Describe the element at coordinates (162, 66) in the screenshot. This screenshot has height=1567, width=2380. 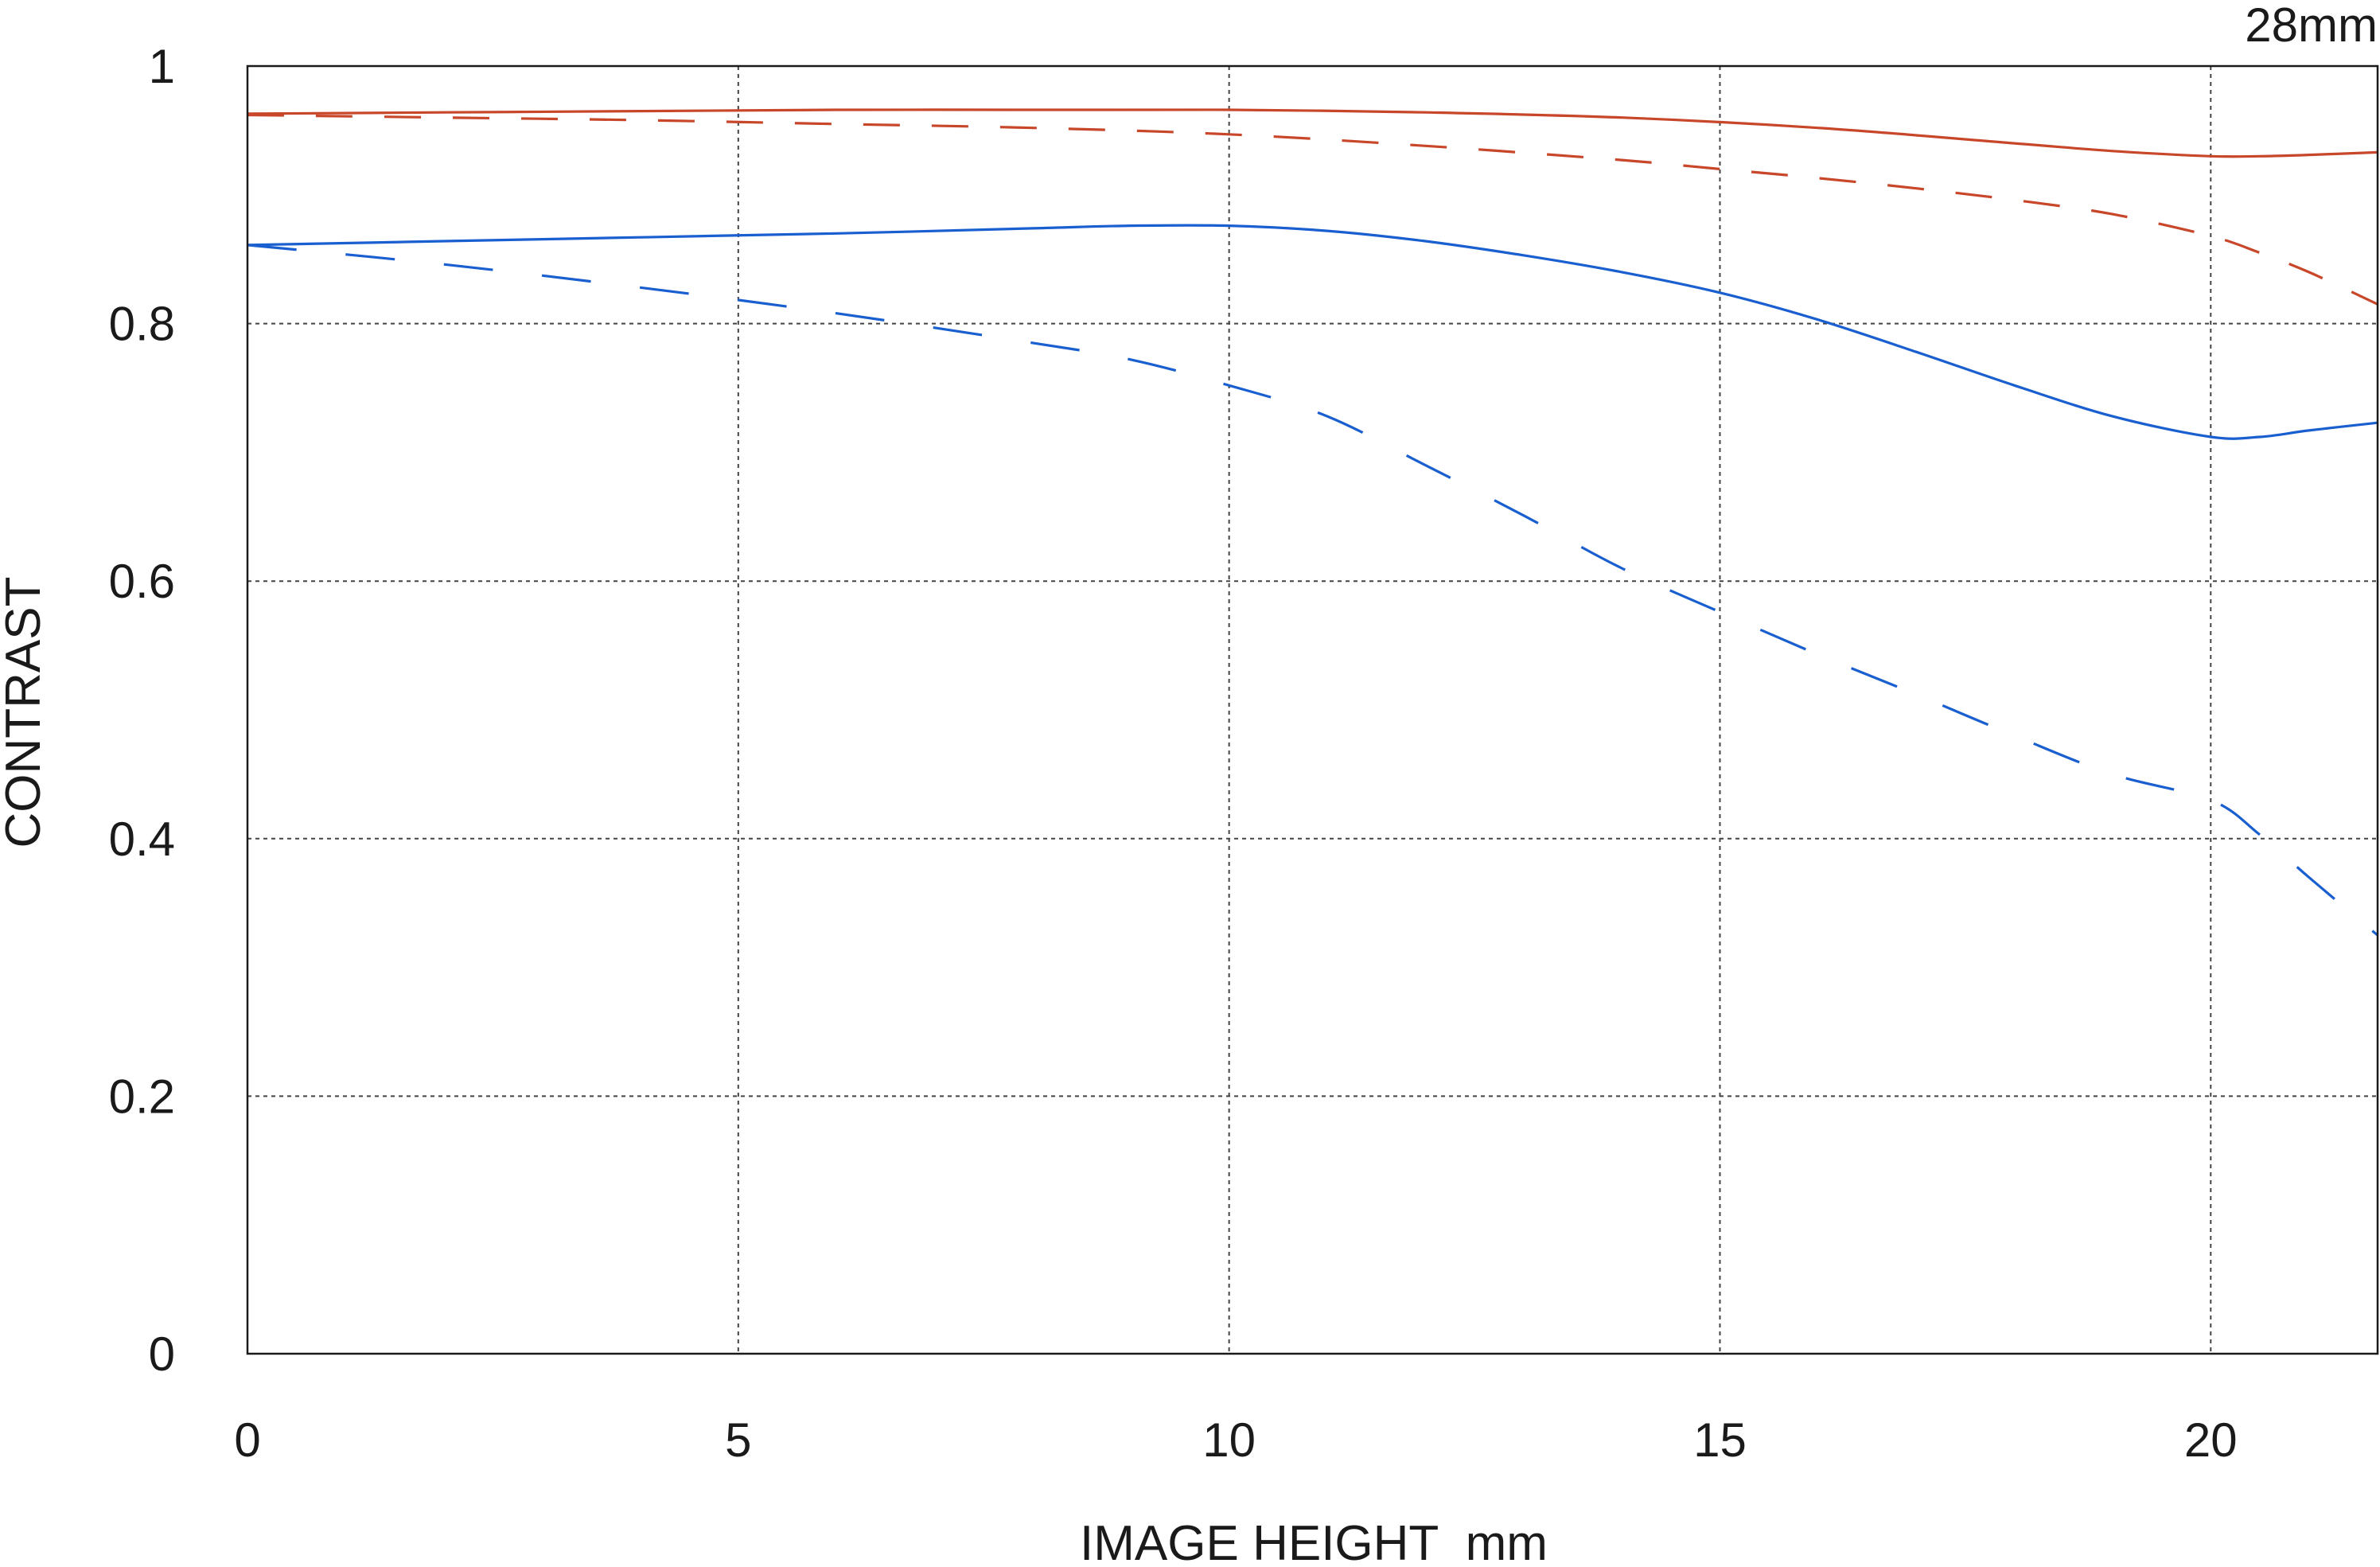
I see `y-tick-label: 1` at that location.